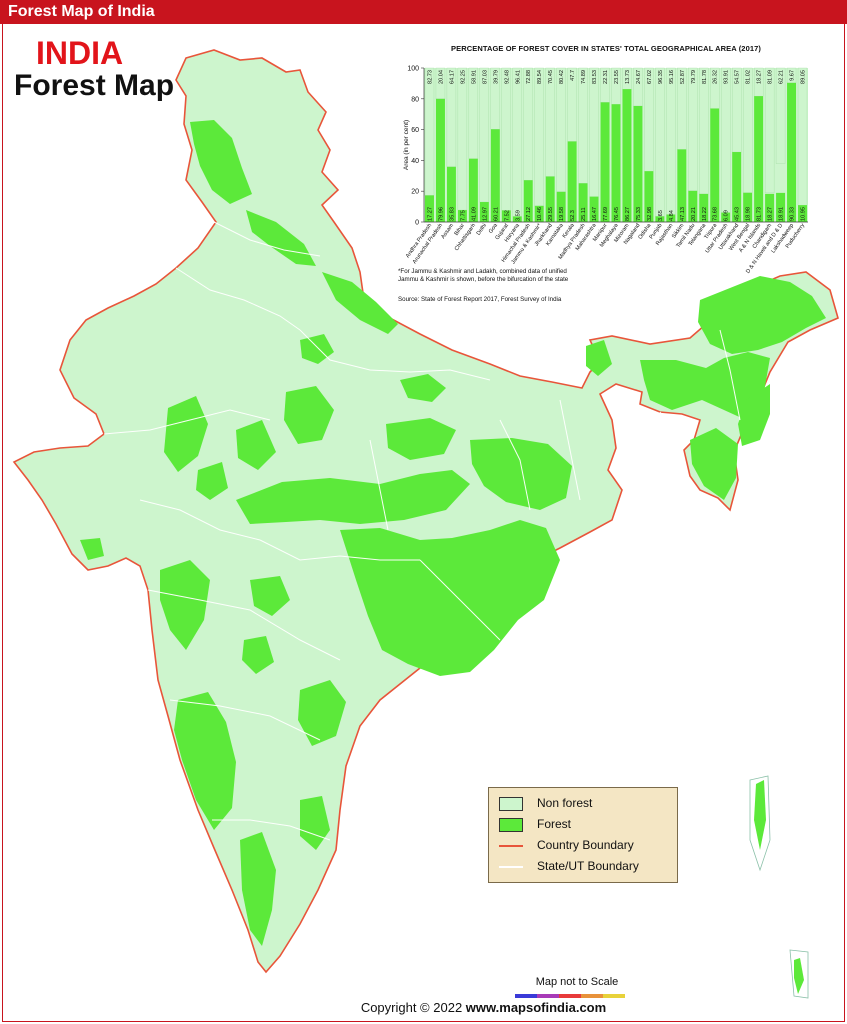 This screenshot has width=847, height=1024. I want to click on label-forest-5: 12.97, so click(485, 214).